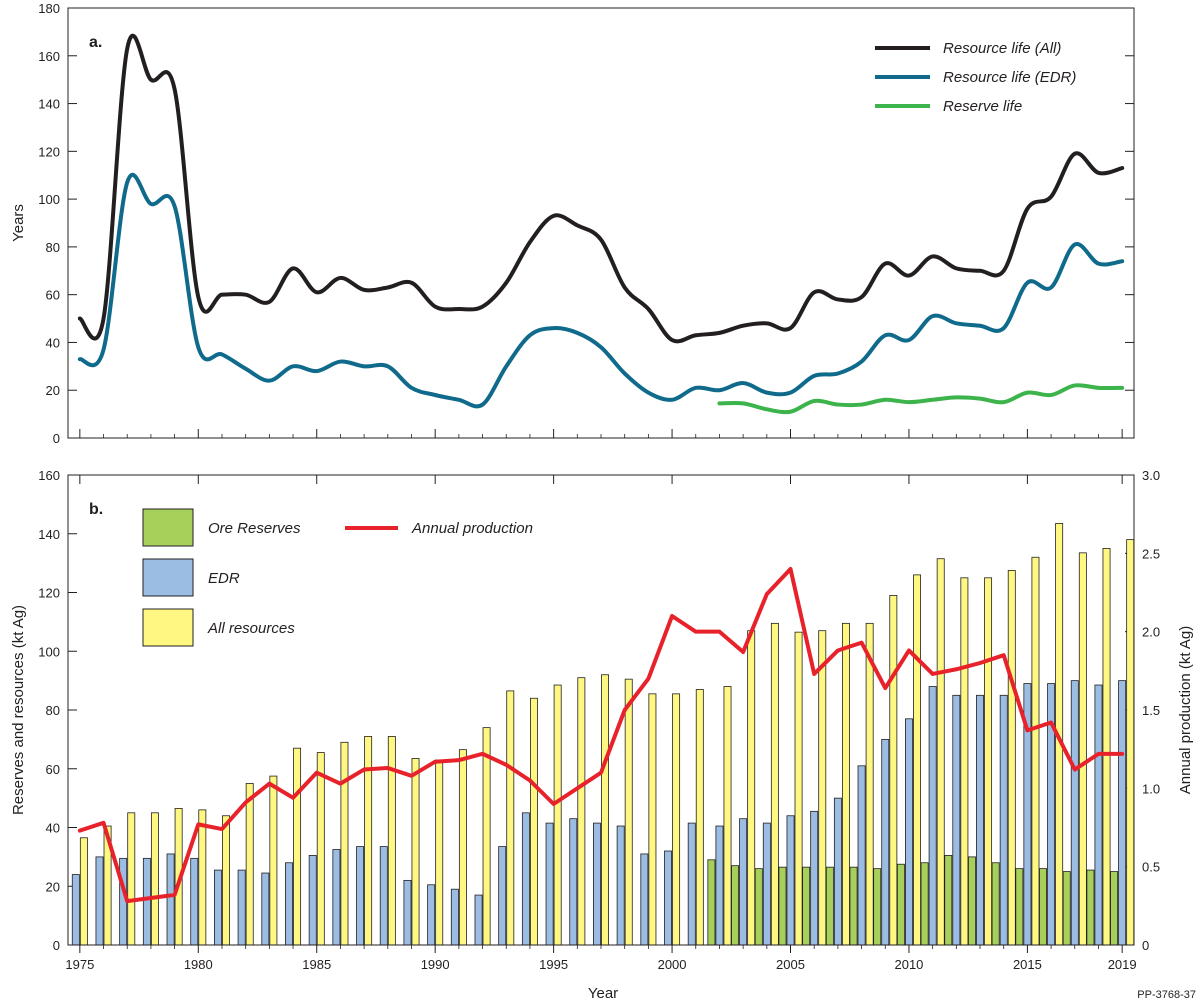 This screenshot has height=1002, width=1200. I want to click on b-ytick-label-20: 20, so click(53, 886).